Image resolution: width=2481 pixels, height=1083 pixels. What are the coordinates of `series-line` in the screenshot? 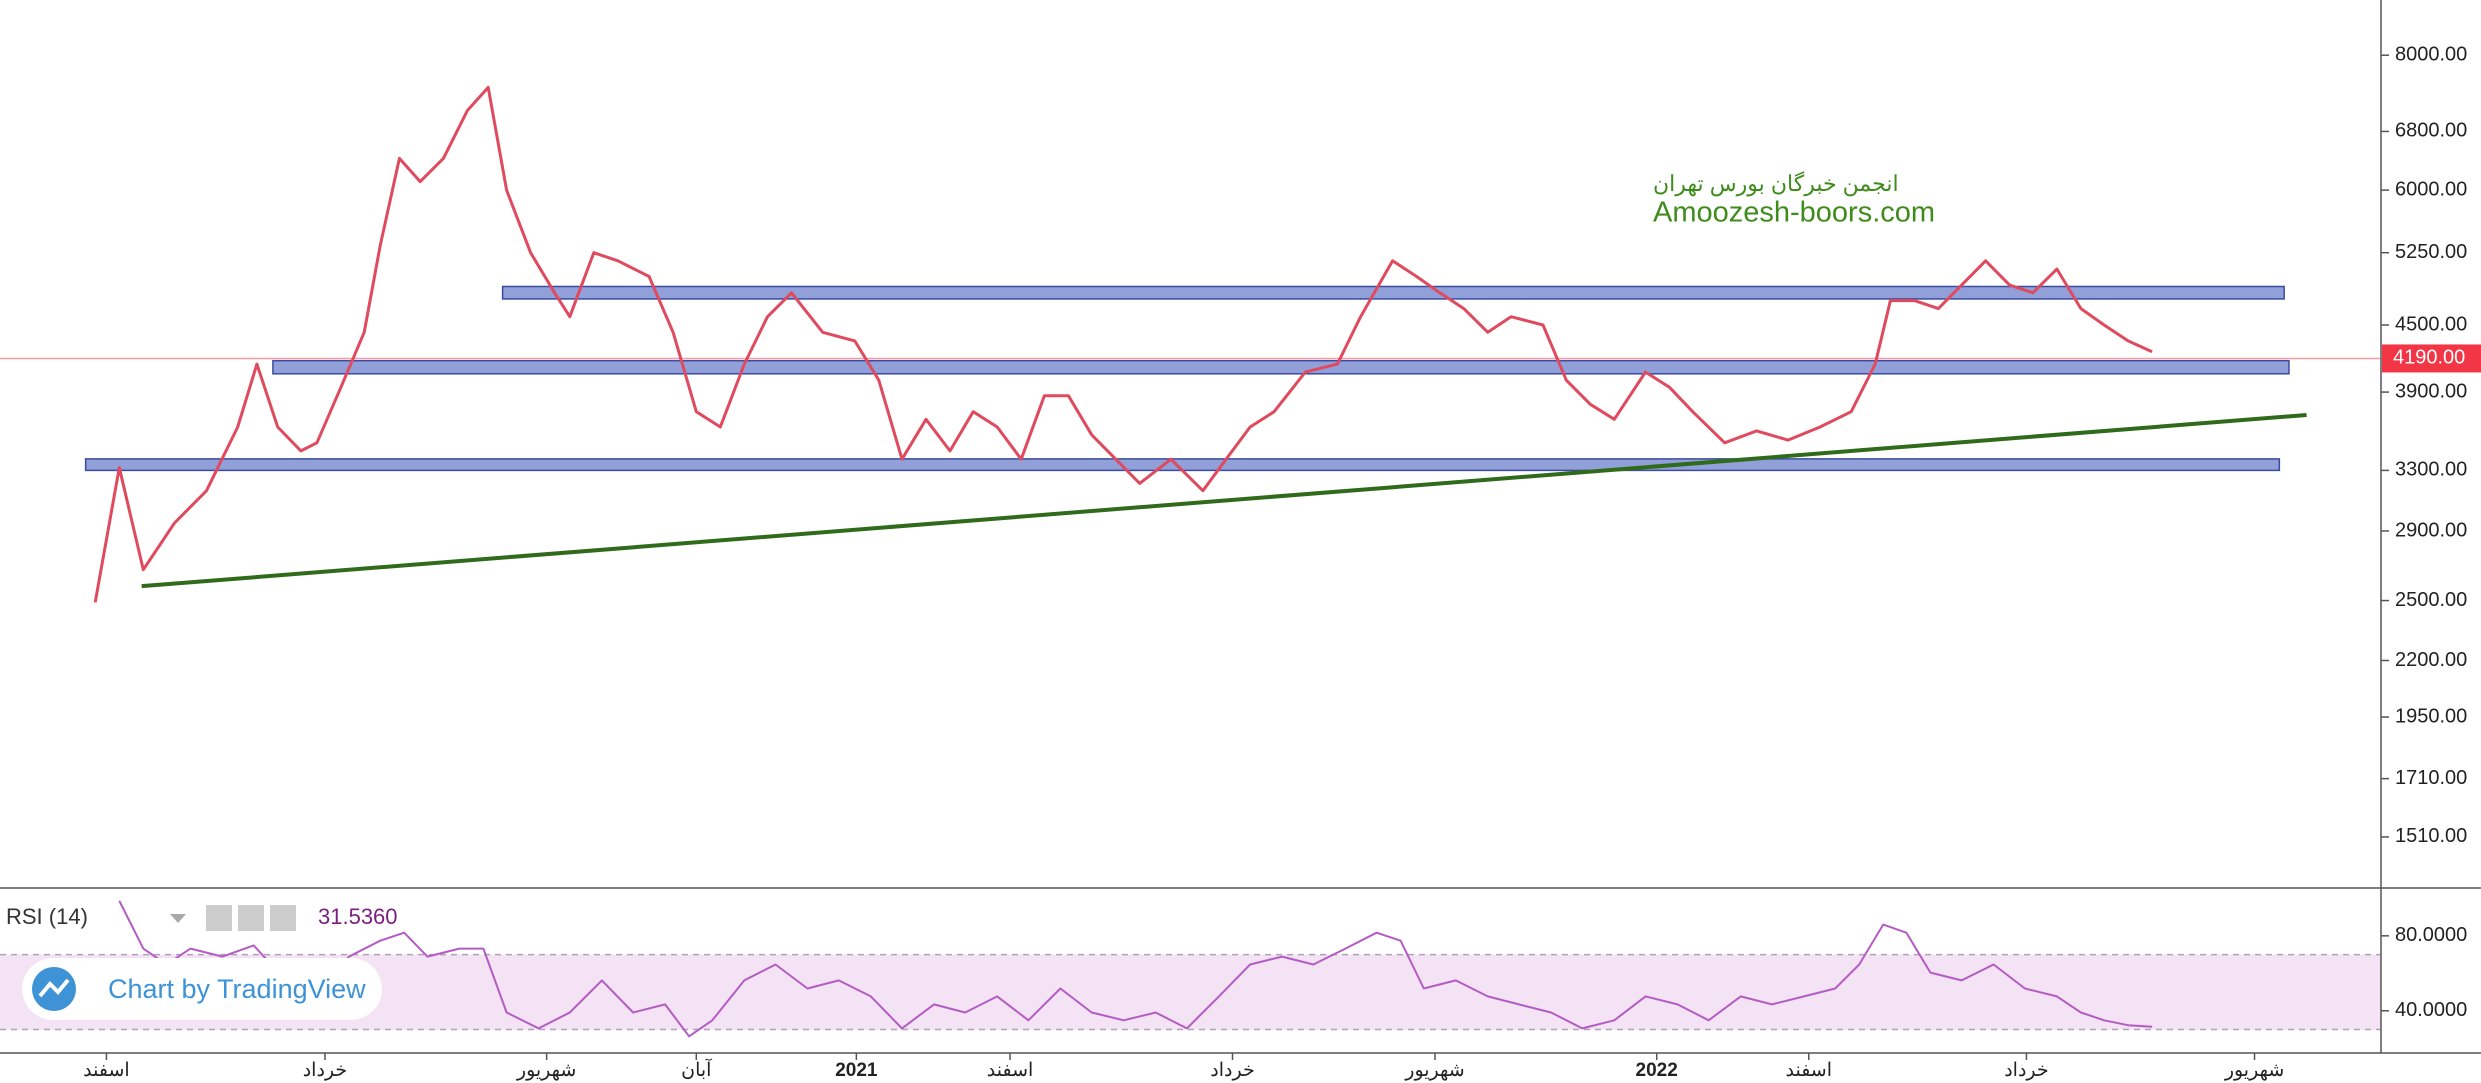 It's located at (1135, 969).